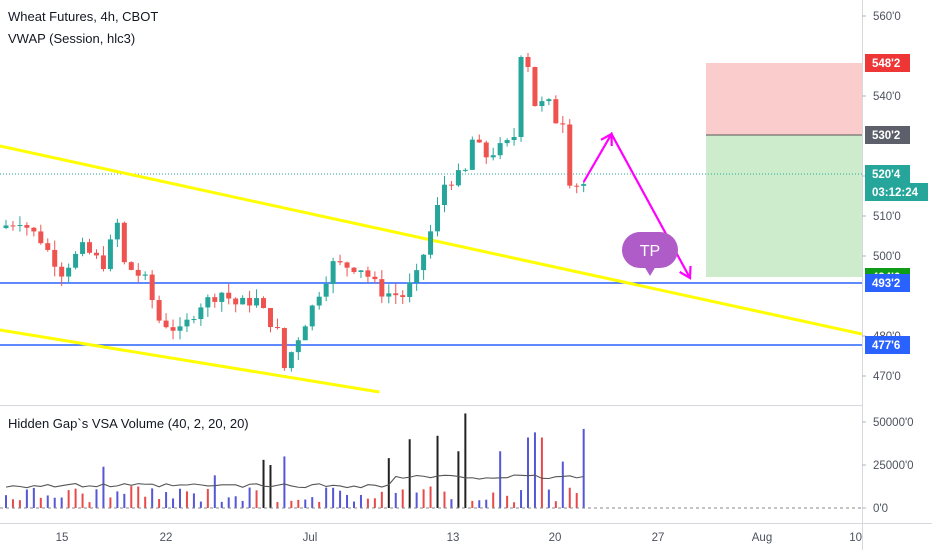 Image resolution: width=932 pixels, height=550 pixels. Describe the element at coordinates (72, 38) in the screenshot. I see `vwap-legend: VWAP (Session, hlc3)` at that location.